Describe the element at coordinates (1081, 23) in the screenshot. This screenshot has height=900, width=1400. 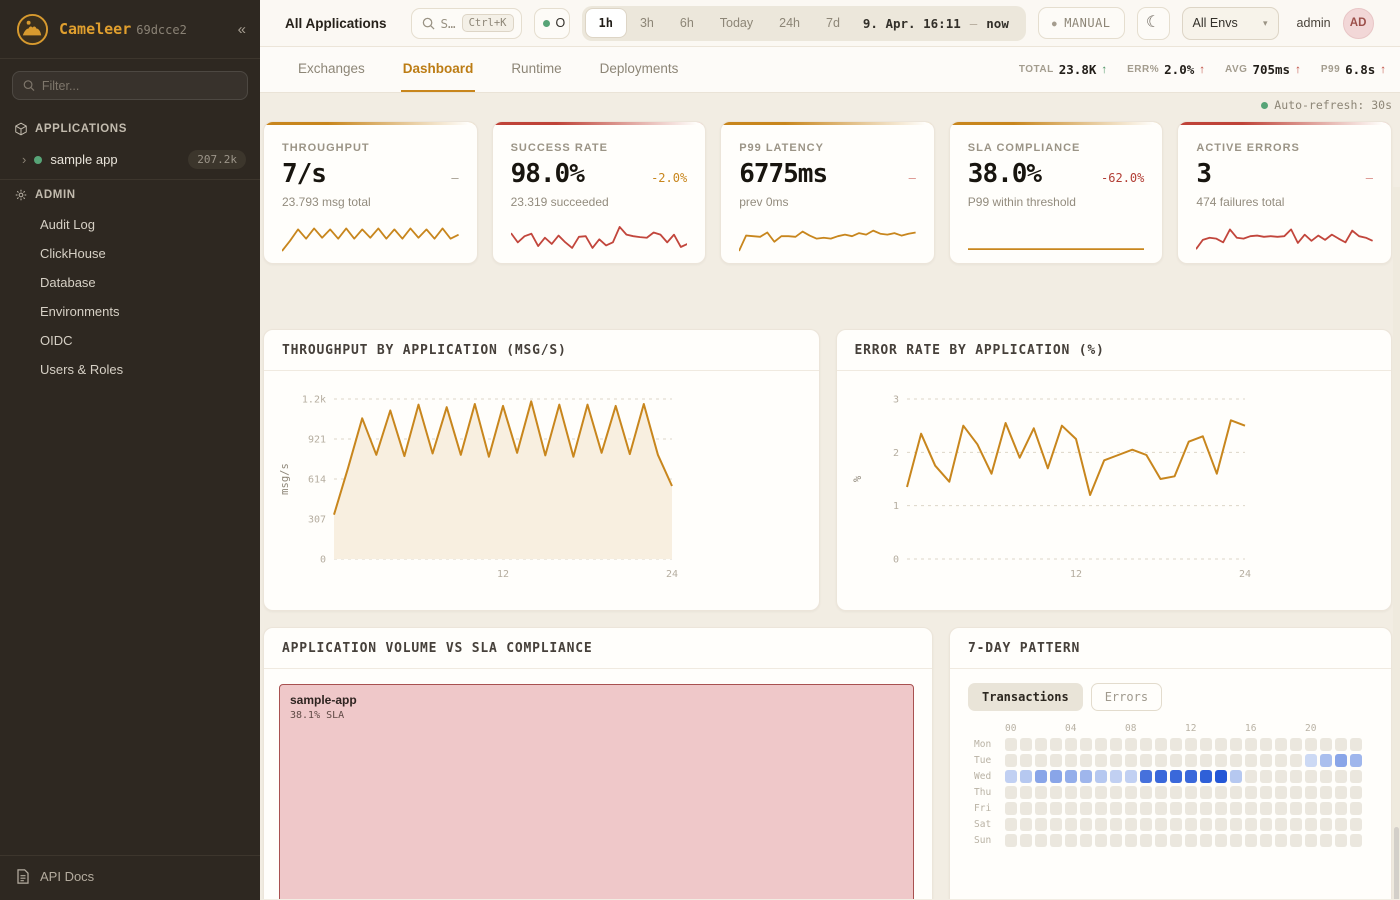
I see `manual-refresh-button: ● MANUAL` at that location.